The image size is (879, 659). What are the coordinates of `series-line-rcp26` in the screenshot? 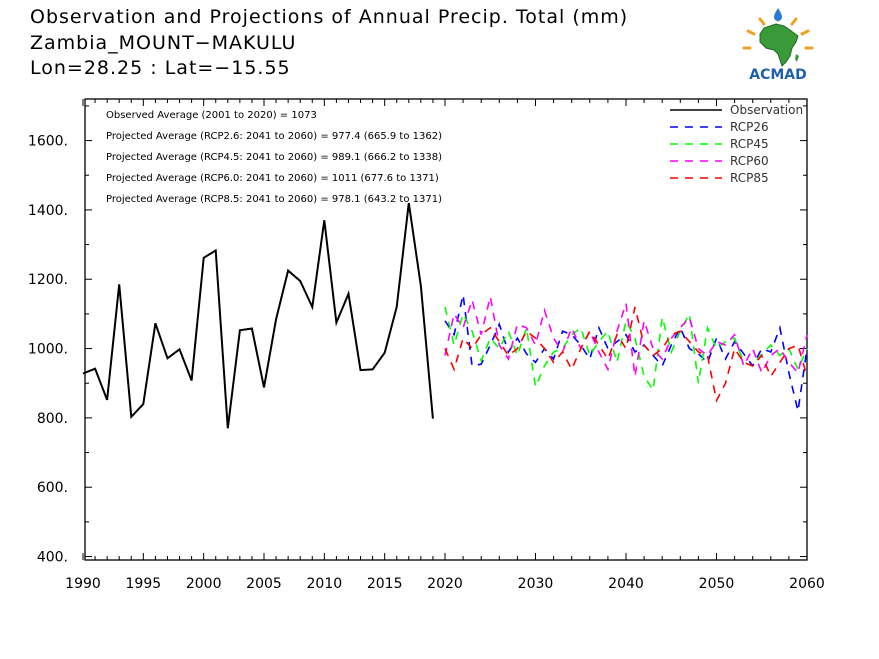 It's located at (626, 353).